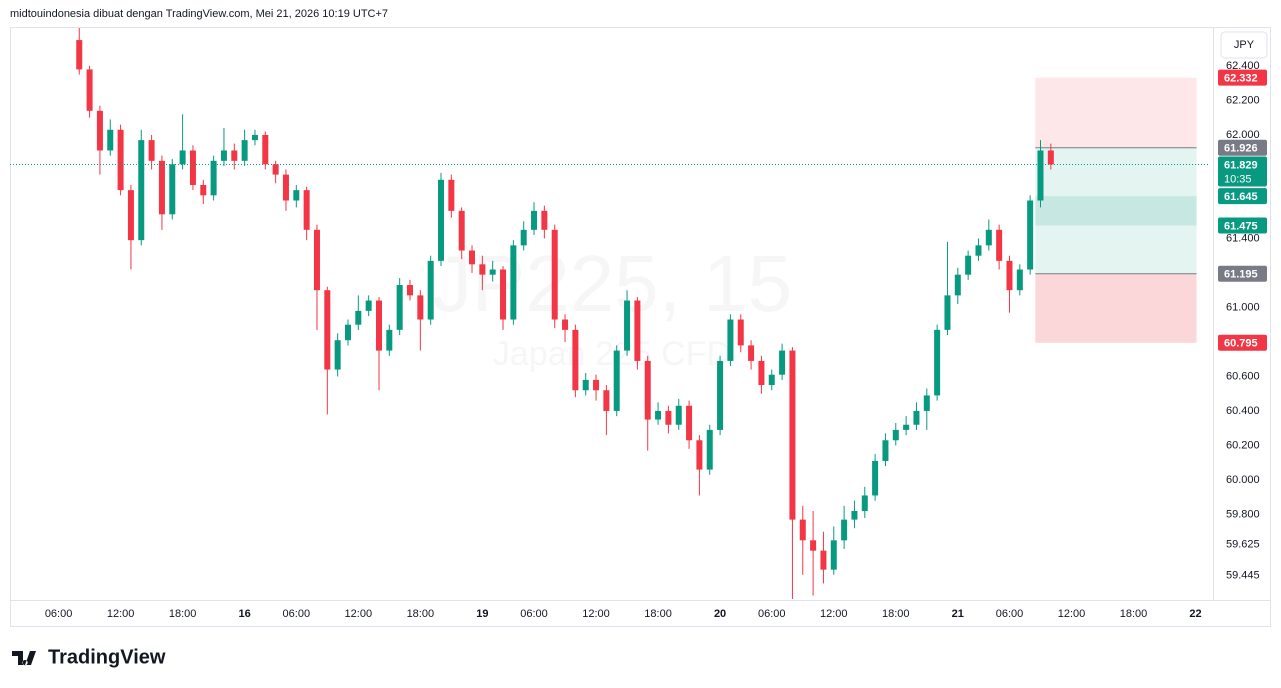 This screenshot has height=688, width=1281. Describe the element at coordinates (1243, 307) in the screenshot. I see `y-tick-label: 61.000` at that location.